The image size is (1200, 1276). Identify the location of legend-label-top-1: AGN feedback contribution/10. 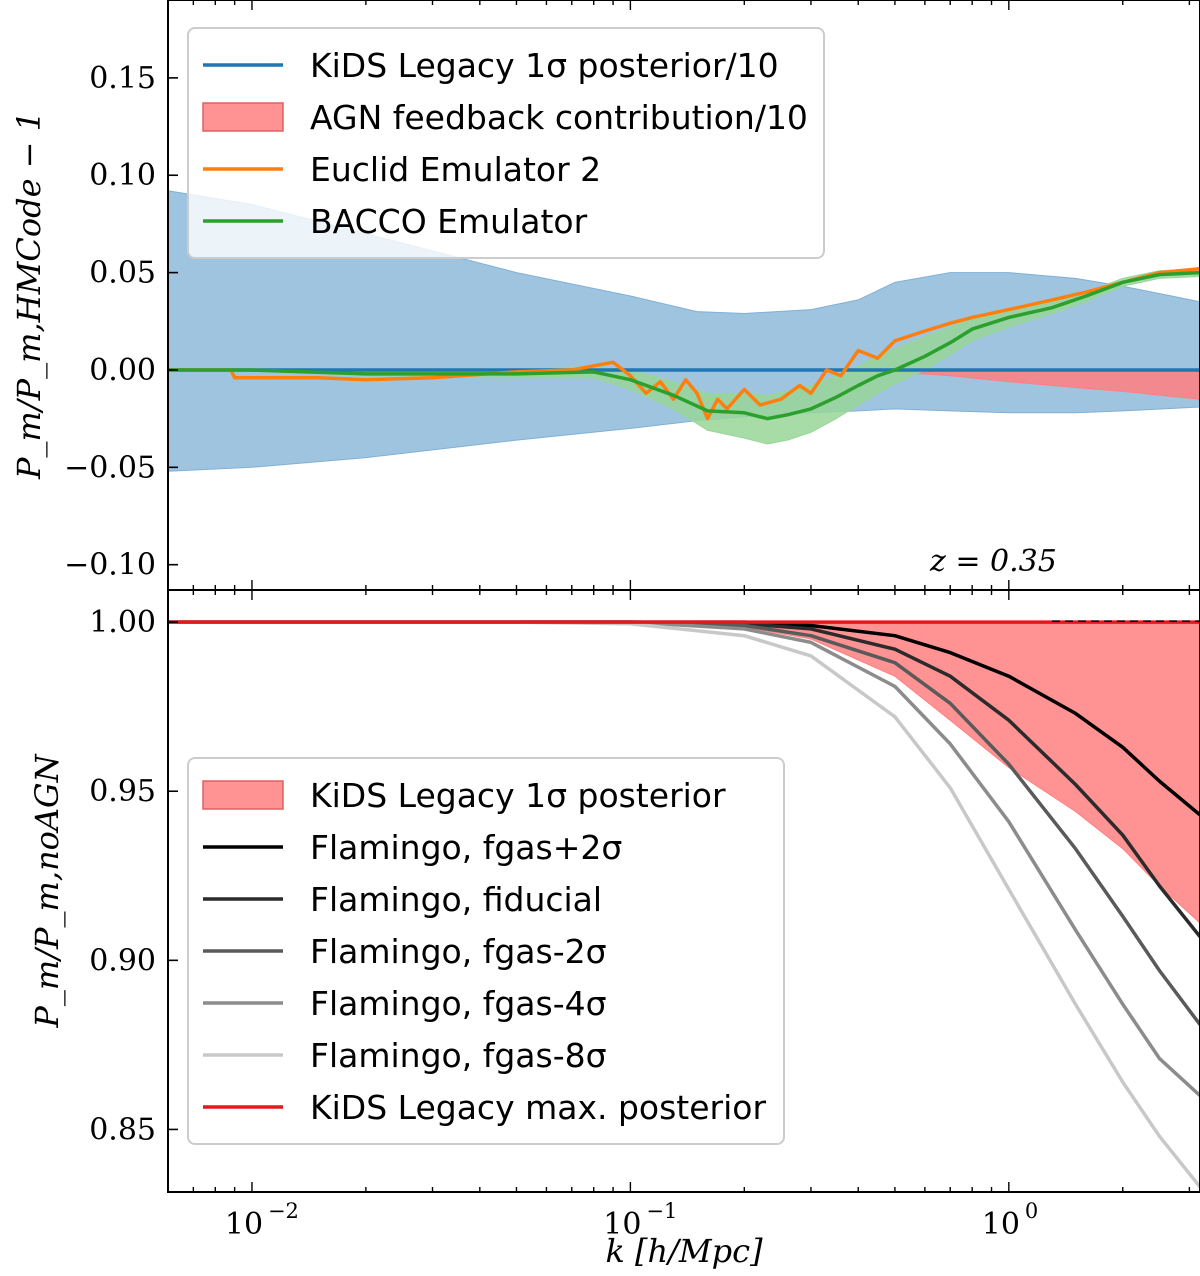
(559, 117).